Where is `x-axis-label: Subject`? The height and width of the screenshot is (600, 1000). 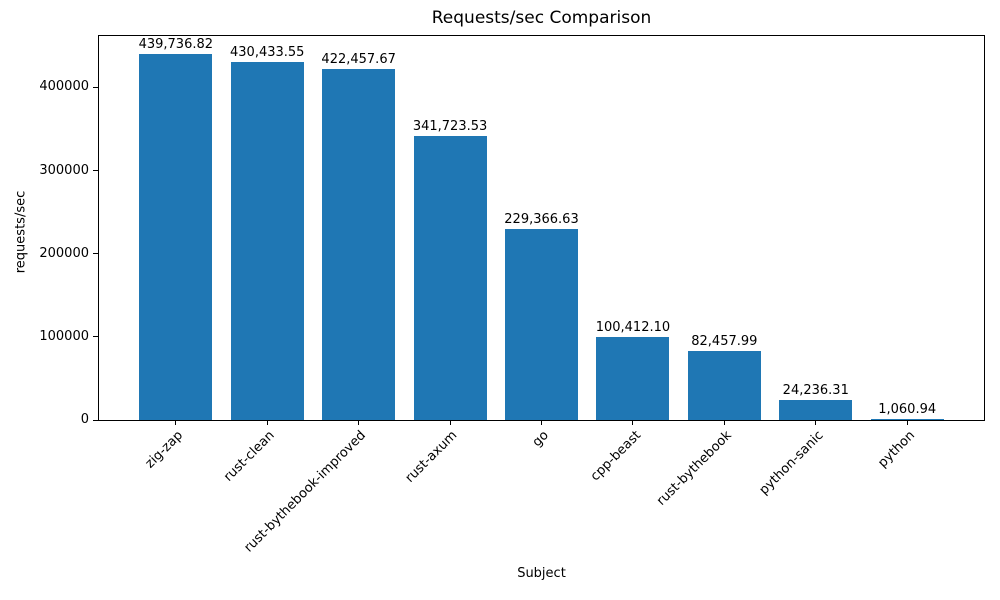 x-axis-label: Subject is located at coordinates (541, 573).